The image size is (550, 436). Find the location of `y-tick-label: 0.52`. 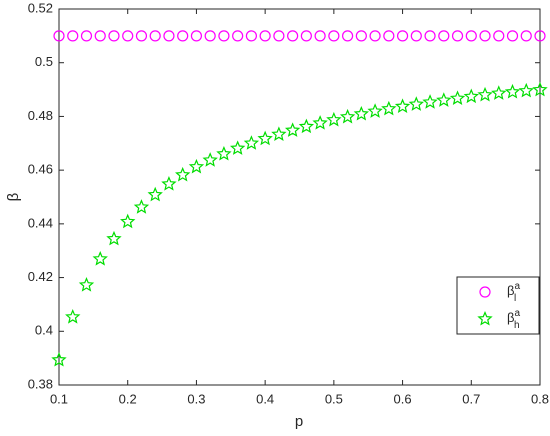

y-tick-label: 0.52 is located at coordinates (40, 7).